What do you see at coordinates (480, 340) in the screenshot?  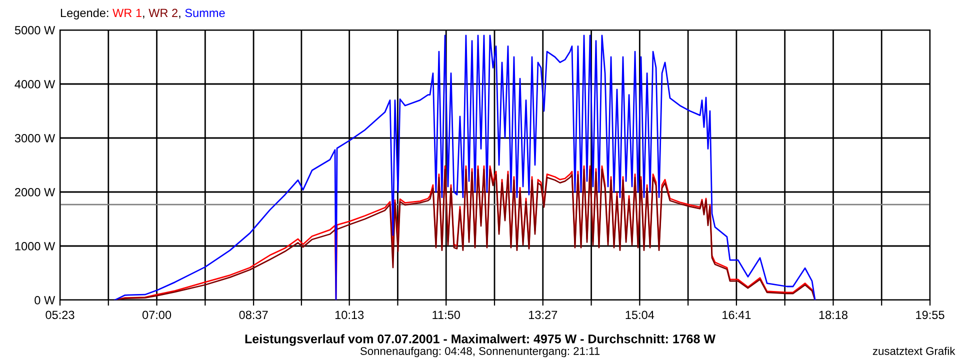 I see `text: Leistungsverlauf vom 07.07.2001 - Maximalwert: 4975 W - Durchschnitt: 1768 W` at bounding box center [480, 340].